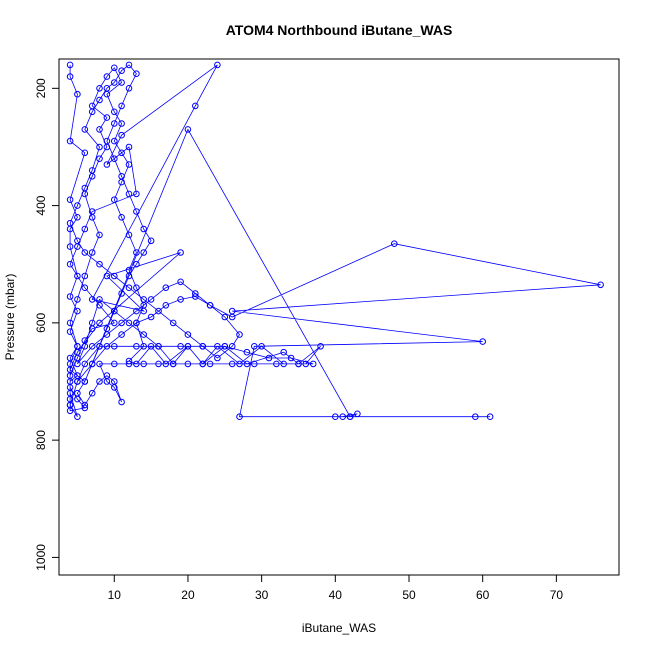 Image resolution: width=650 pixels, height=650 pixels. What do you see at coordinates (483, 595) in the screenshot?
I see `x-tick-label: 60` at bounding box center [483, 595].